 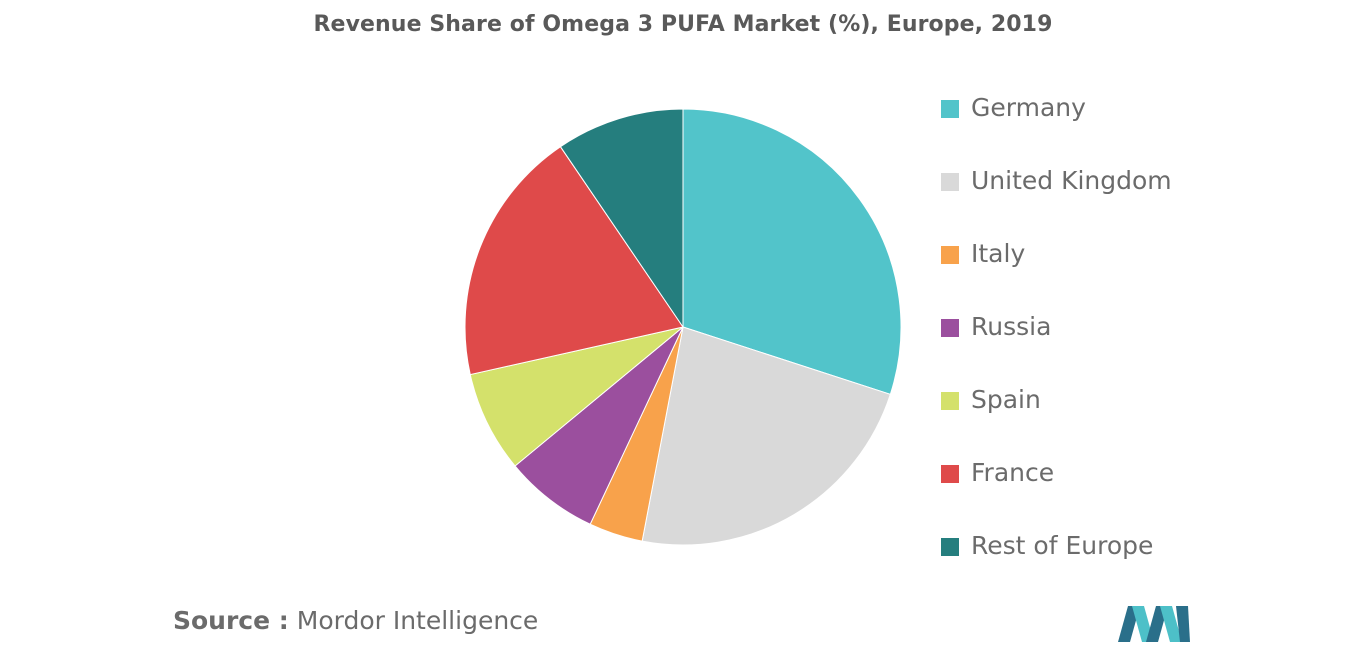 I want to click on legend-label-spain: Spain, so click(x=1006, y=399).